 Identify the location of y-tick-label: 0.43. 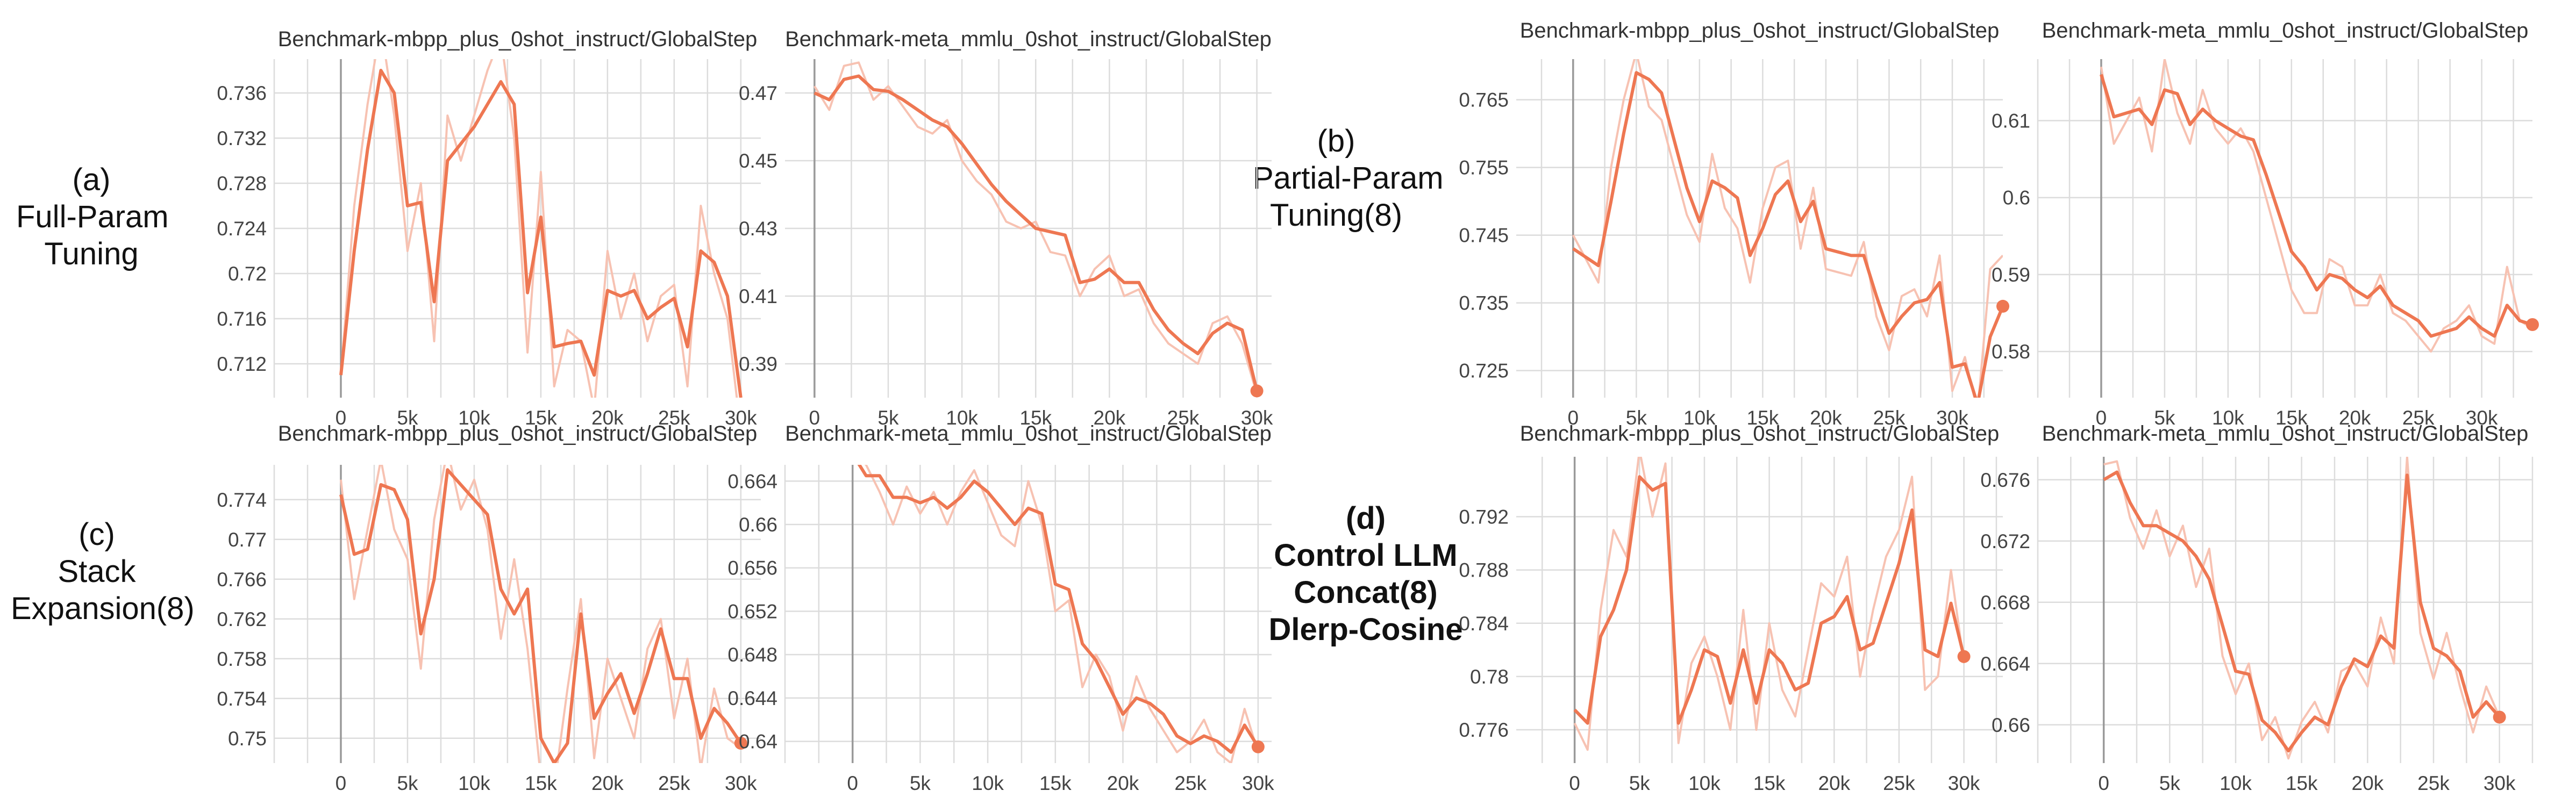
(758, 229).